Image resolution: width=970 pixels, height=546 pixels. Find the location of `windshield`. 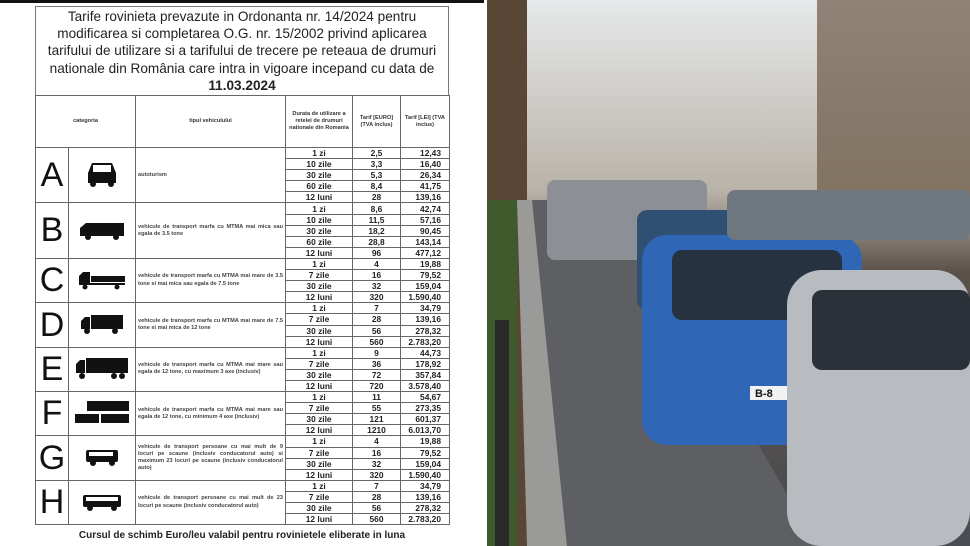

windshield is located at coordinates (891, 330).